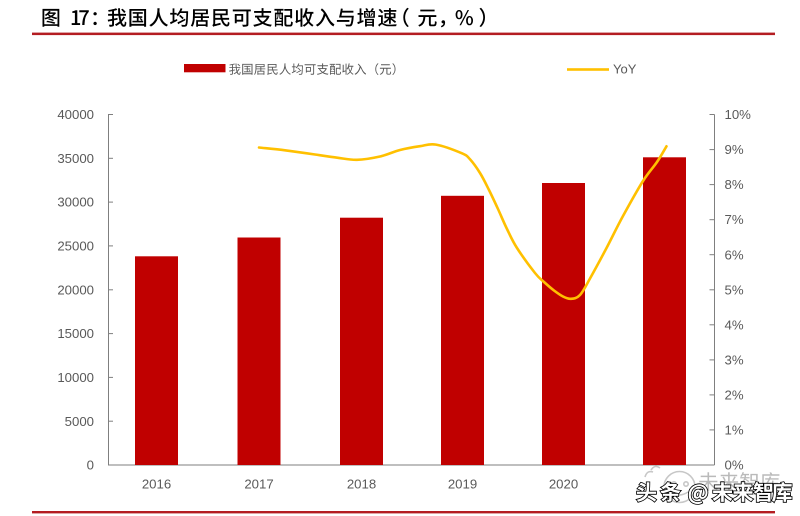  I want to click on svg-text: 7%, so click(734, 219).